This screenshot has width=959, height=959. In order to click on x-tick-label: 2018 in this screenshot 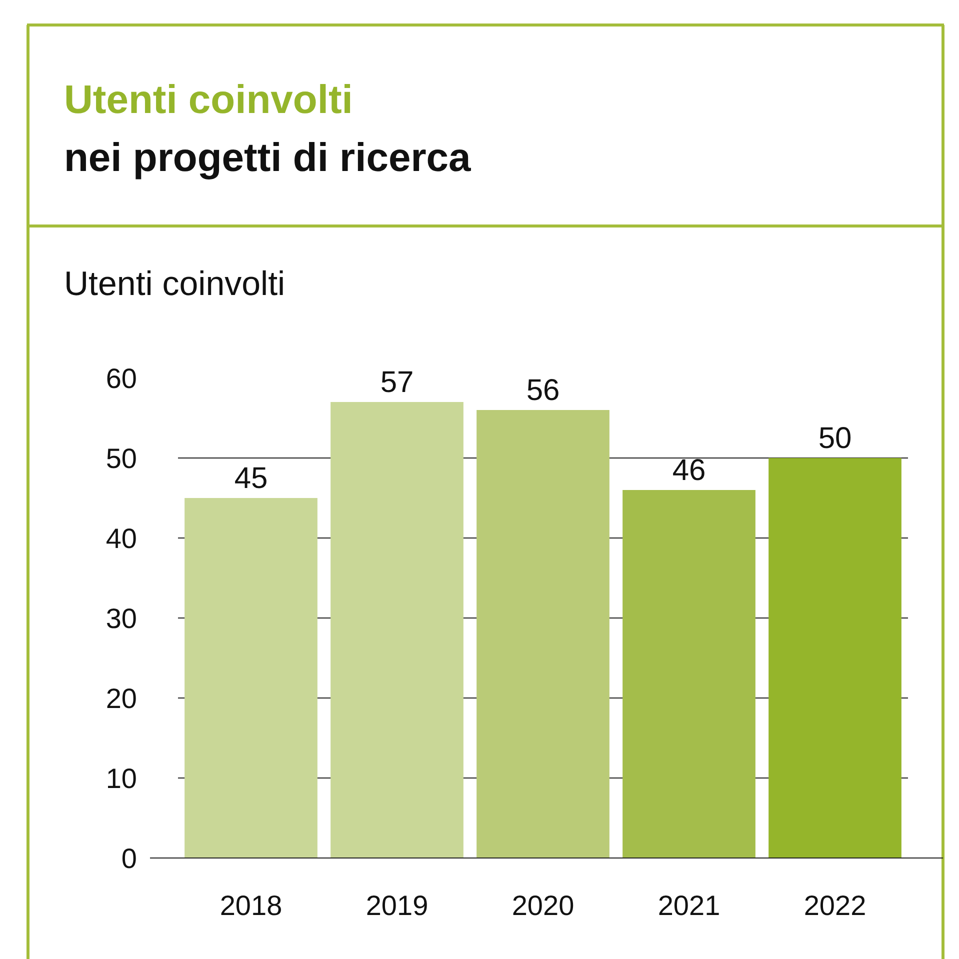, I will do `click(251, 905)`.